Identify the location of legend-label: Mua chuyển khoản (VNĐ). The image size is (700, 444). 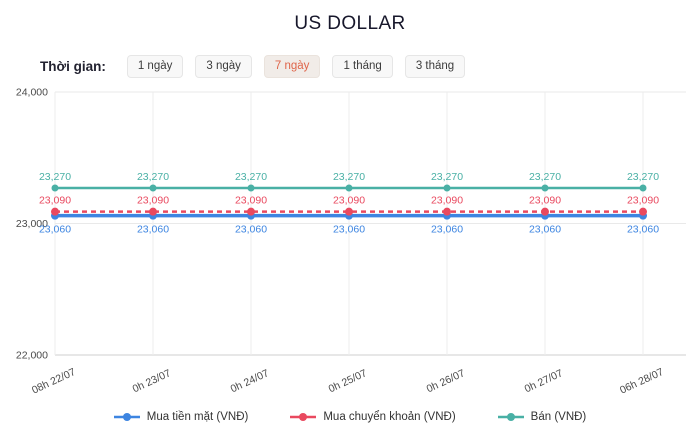
(389, 417).